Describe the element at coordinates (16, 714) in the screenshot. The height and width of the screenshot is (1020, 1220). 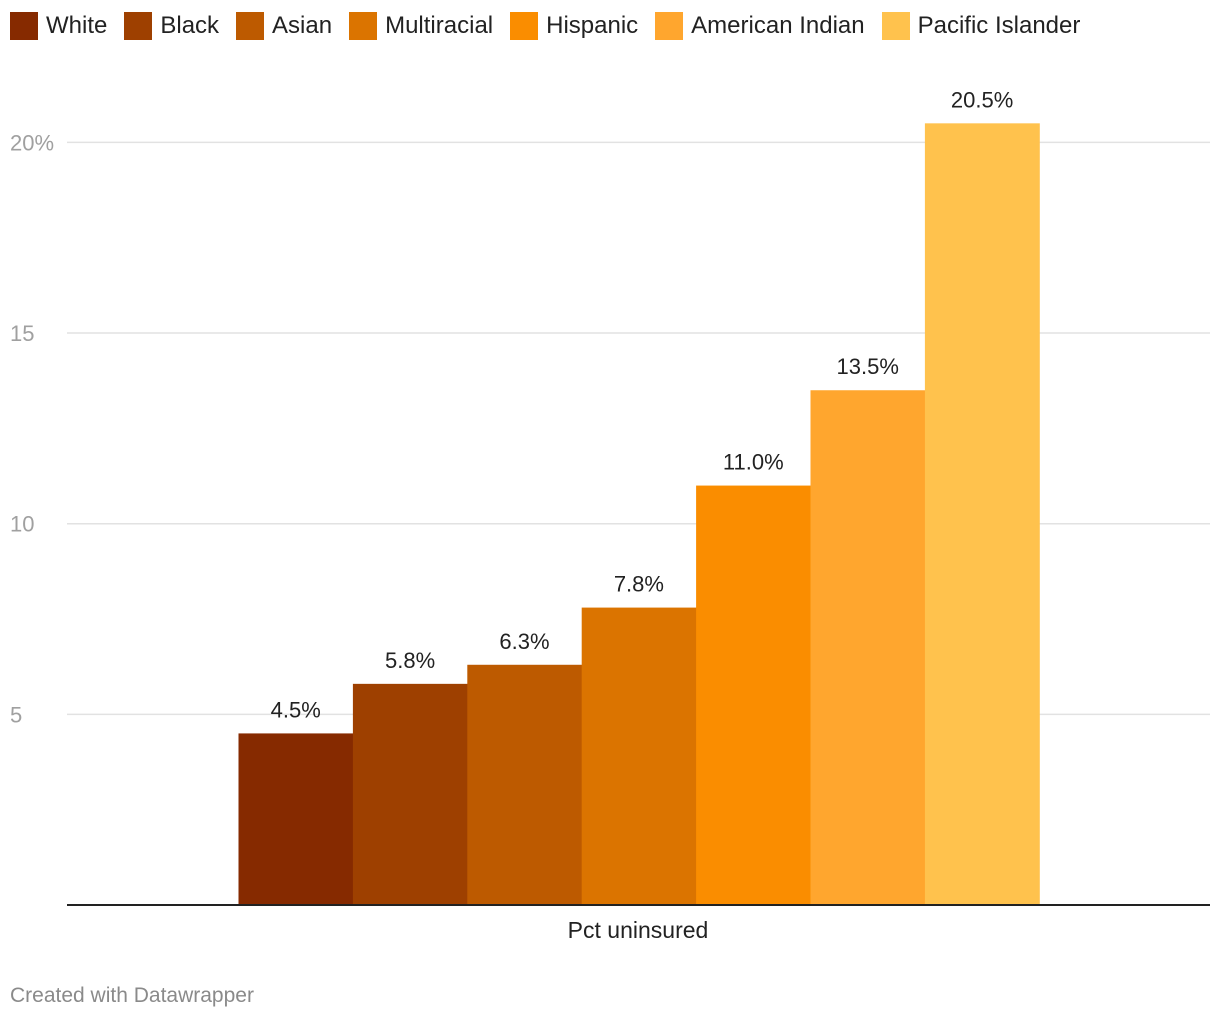
I see `y-tick-label: 5` at that location.